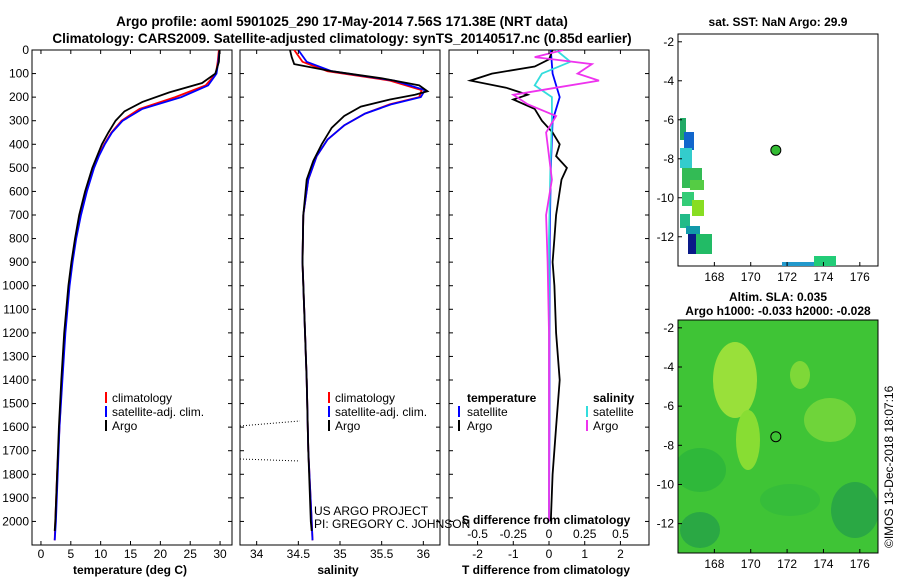  I want to click on imos-credit: ©IMOS 13-Dec-2018 18:07:16, so click(889, 466).